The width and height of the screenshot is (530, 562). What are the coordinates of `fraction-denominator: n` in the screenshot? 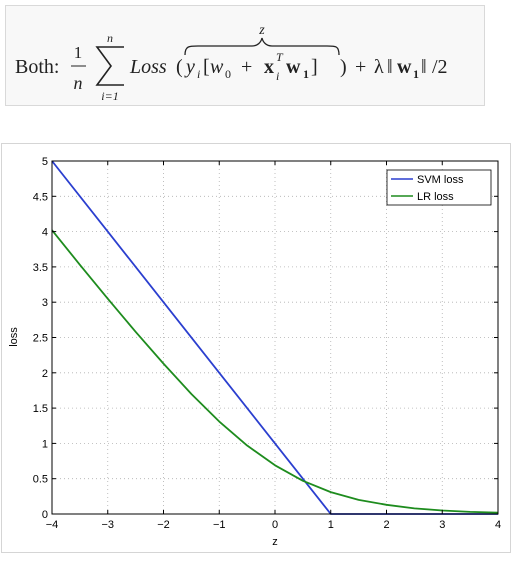 It's located at (78, 83).